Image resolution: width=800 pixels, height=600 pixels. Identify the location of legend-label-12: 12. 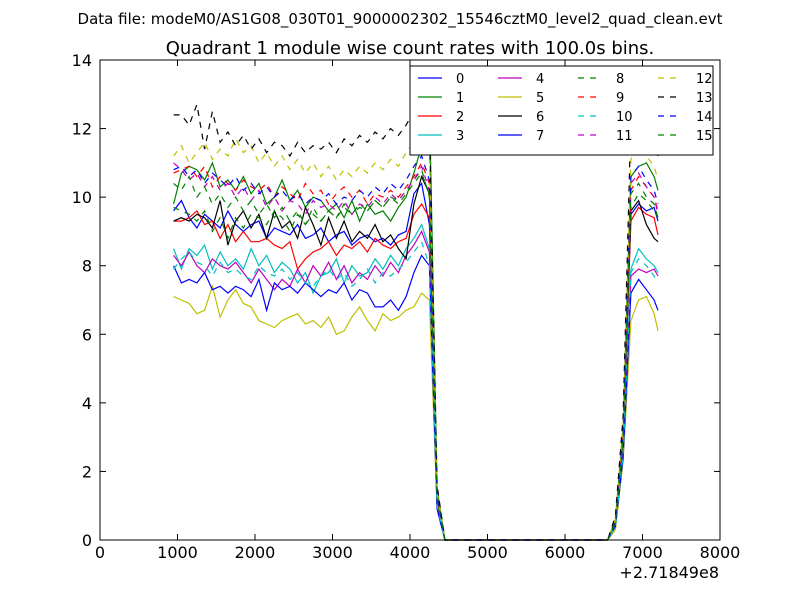
(704, 79).